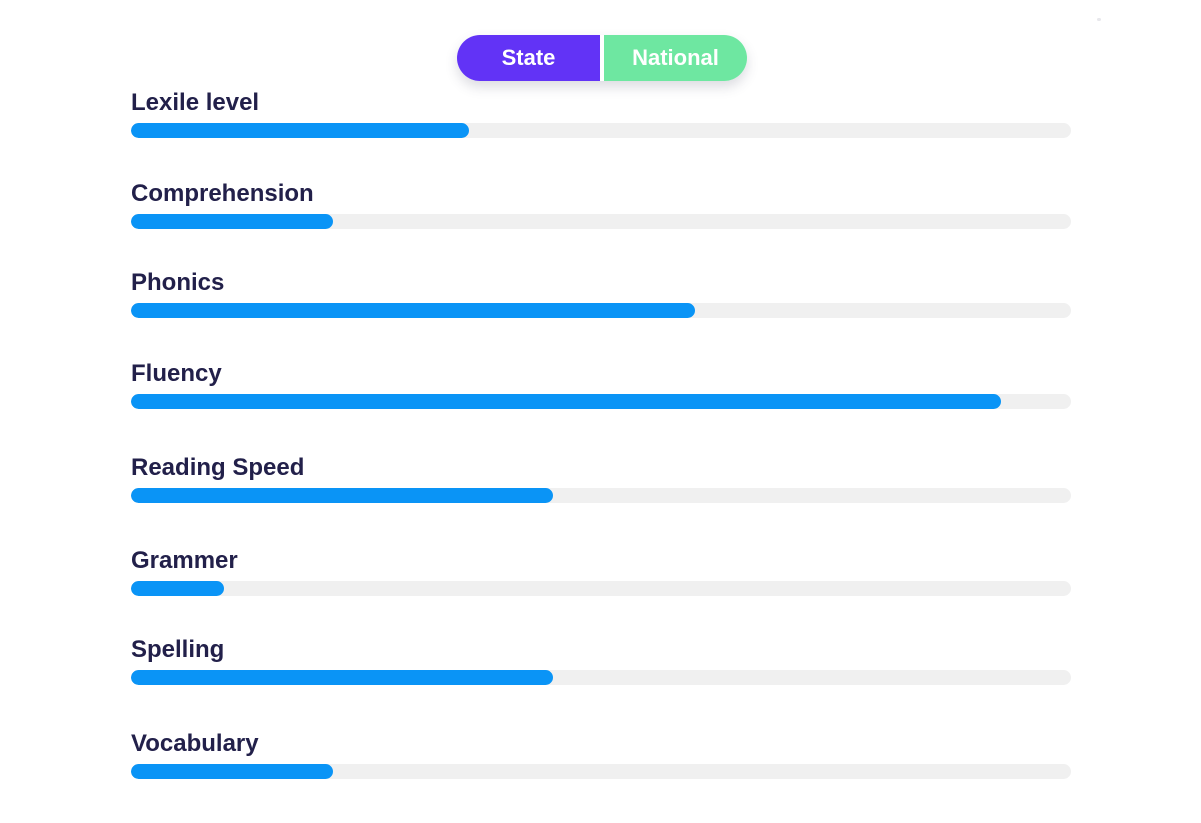 This screenshot has width=1201, height=823. What do you see at coordinates (675, 58) in the screenshot?
I see `national-button: National` at bounding box center [675, 58].